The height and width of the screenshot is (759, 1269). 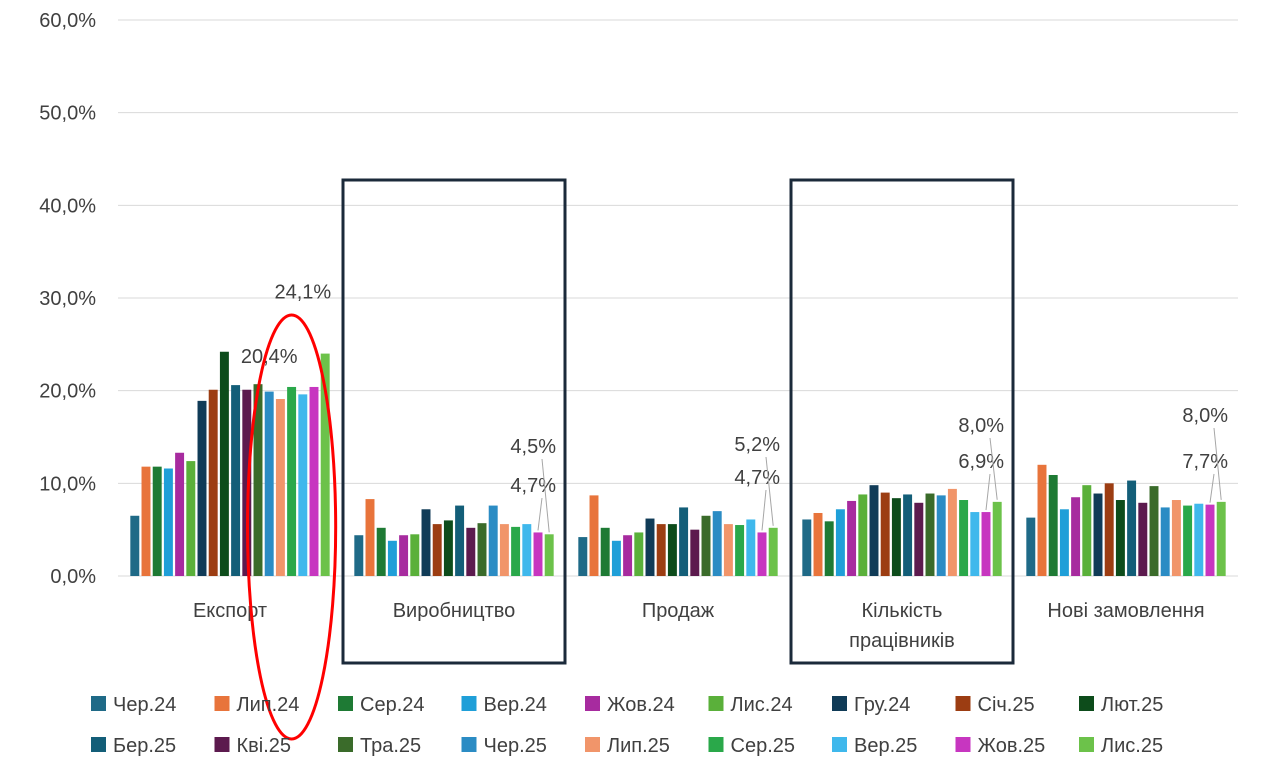 What do you see at coordinates (1125, 611) in the screenshot?
I see `category-label: Нові замовлення` at bounding box center [1125, 611].